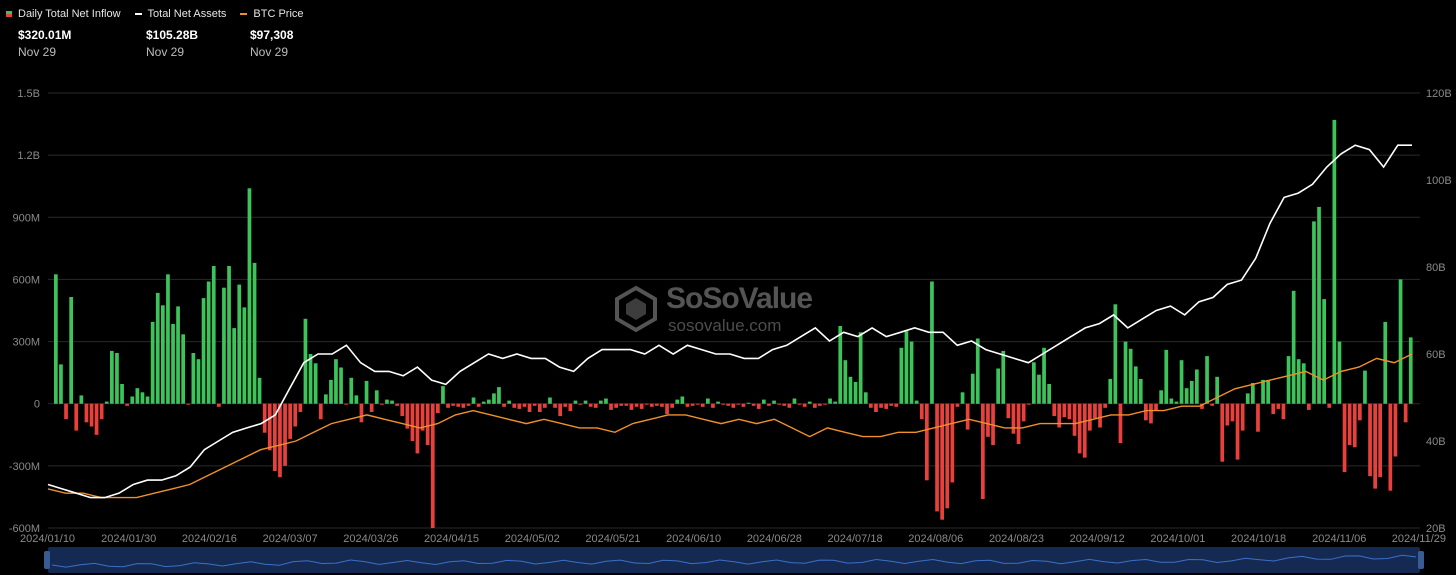 This screenshot has height=575, width=1456. Describe the element at coordinates (1439, 311) in the screenshot. I see `right-axis-labels: 120B 100B 80B 60B 40B 20B` at that location.